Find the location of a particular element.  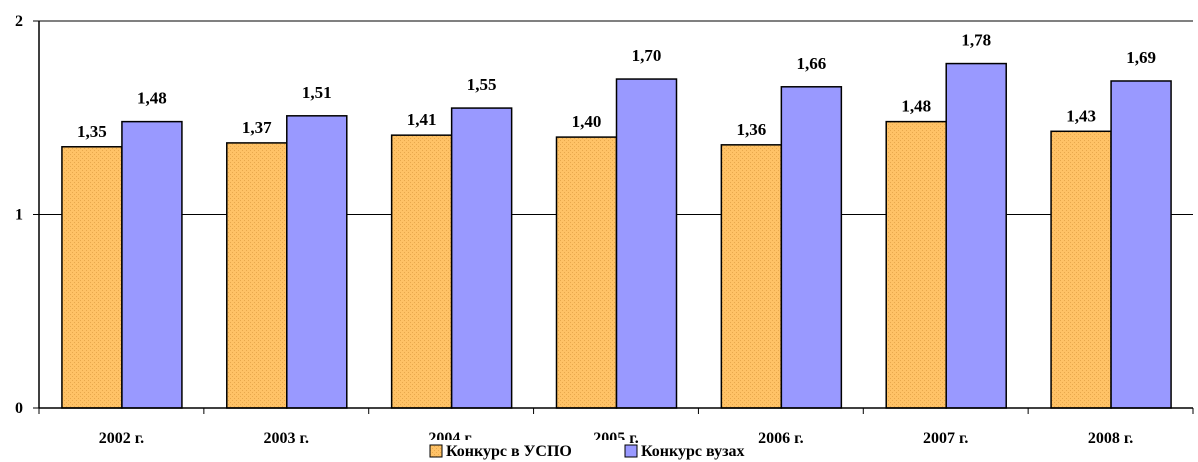

x-category-label: 2008 г. is located at coordinates (1110, 438).